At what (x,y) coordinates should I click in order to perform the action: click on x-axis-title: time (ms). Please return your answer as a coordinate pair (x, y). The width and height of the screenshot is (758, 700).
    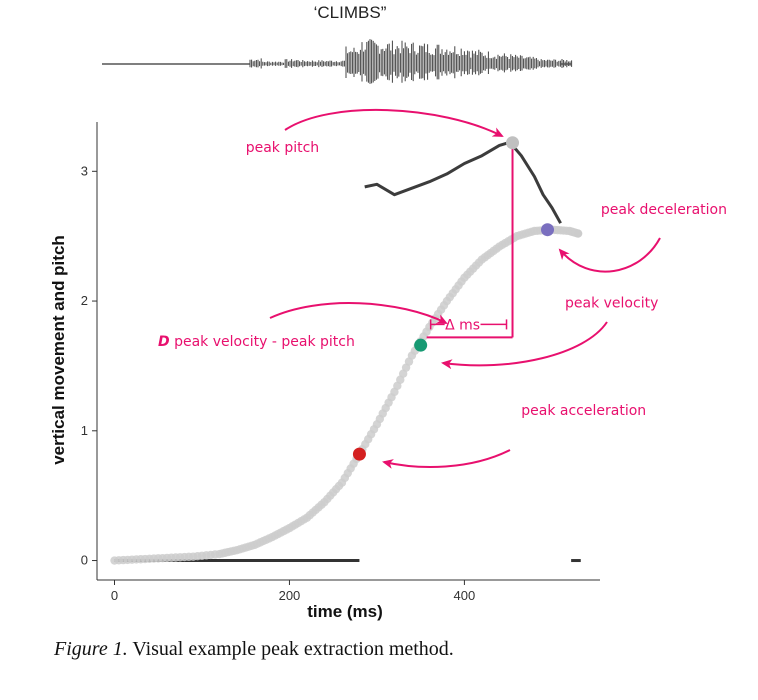
    Looking at the image, I should click on (345, 611).